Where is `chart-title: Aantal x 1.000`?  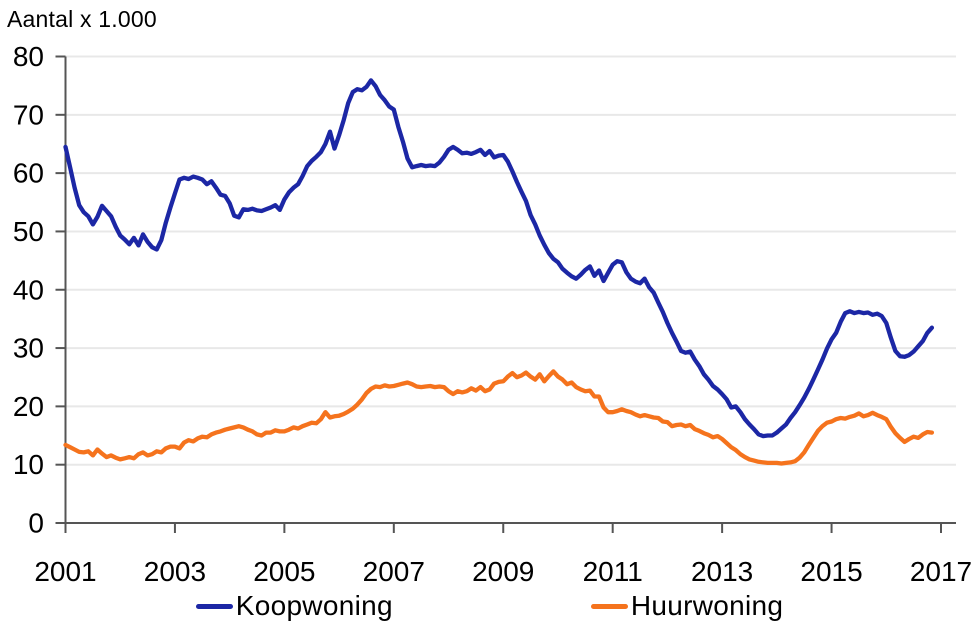
chart-title: Aantal x 1.000 is located at coordinates (82, 19).